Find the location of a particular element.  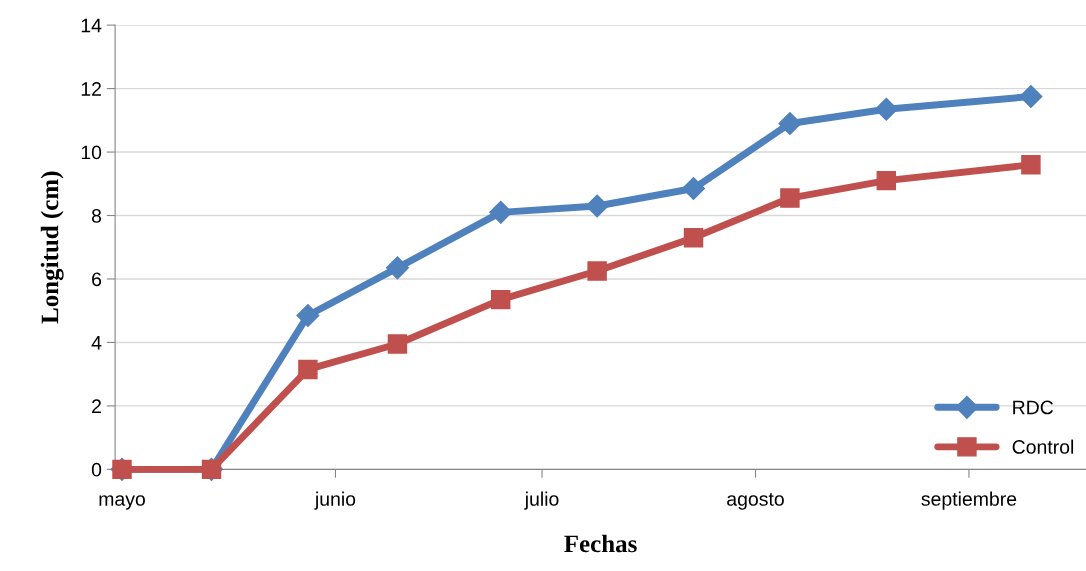

legend-label: Control is located at coordinates (1043, 446).